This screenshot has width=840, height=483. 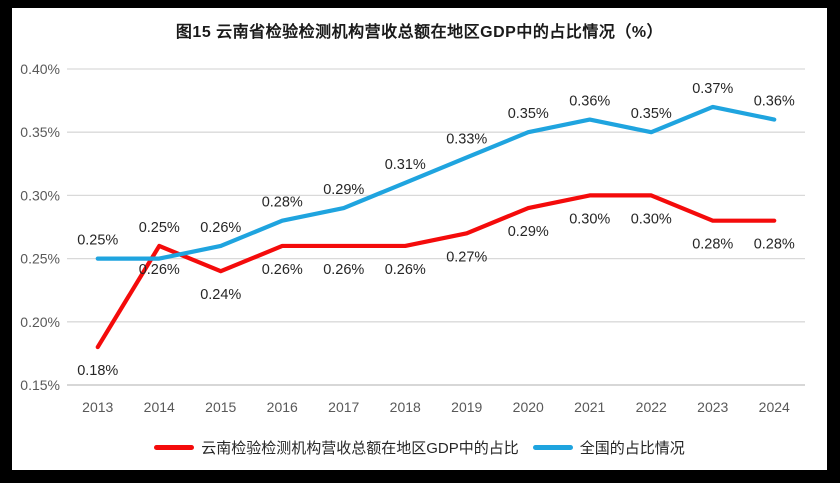 I want to click on x-tick-label: 2024, so click(x=774, y=407).